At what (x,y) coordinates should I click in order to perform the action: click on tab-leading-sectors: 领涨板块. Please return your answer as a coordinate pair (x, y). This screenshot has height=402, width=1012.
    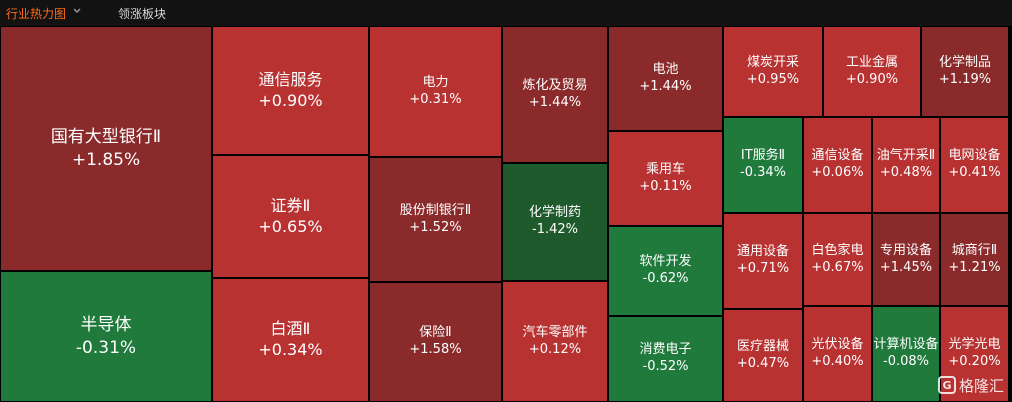
    Looking at the image, I should click on (142, 14).